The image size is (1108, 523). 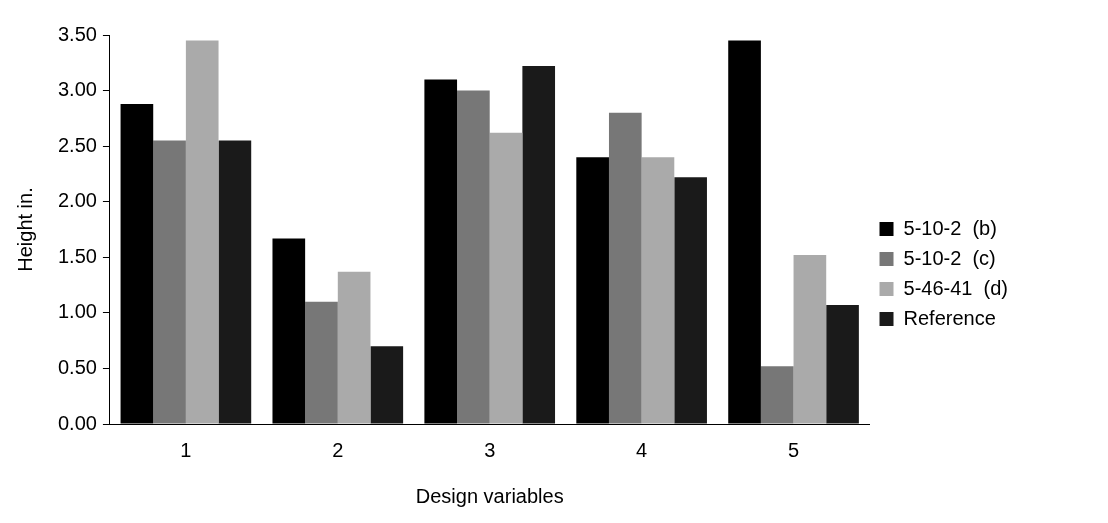 I want to click on y-tick-label: 0.50, so click(x=77, y=366).